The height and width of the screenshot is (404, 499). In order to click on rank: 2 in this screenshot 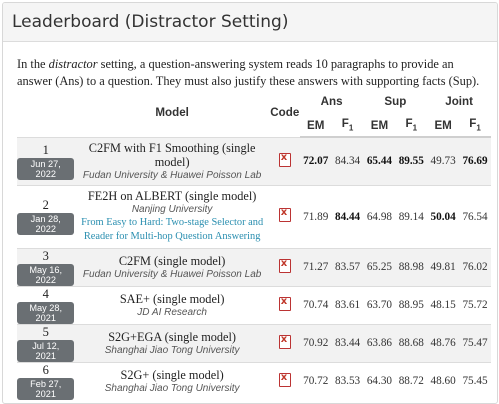, I will do `click(45, 205)`.